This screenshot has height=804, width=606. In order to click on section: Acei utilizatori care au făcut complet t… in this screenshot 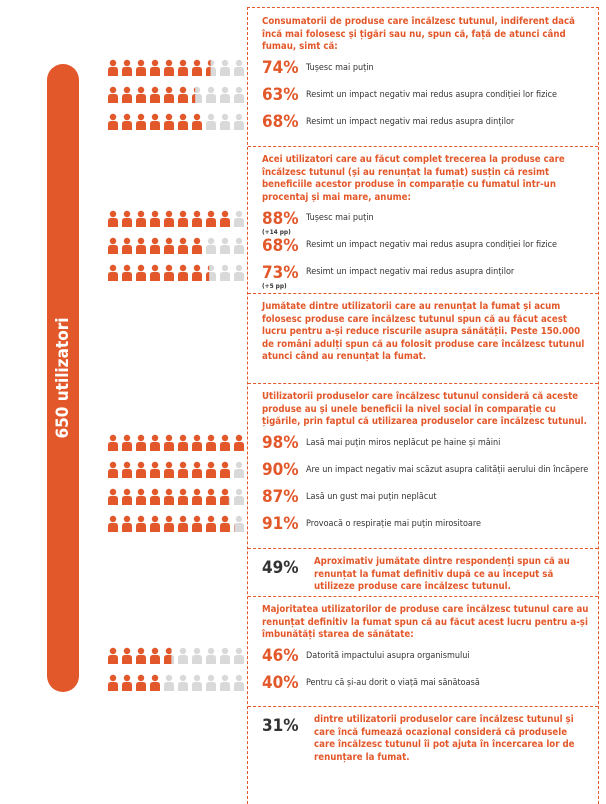, I will do `click(426, 222)`.